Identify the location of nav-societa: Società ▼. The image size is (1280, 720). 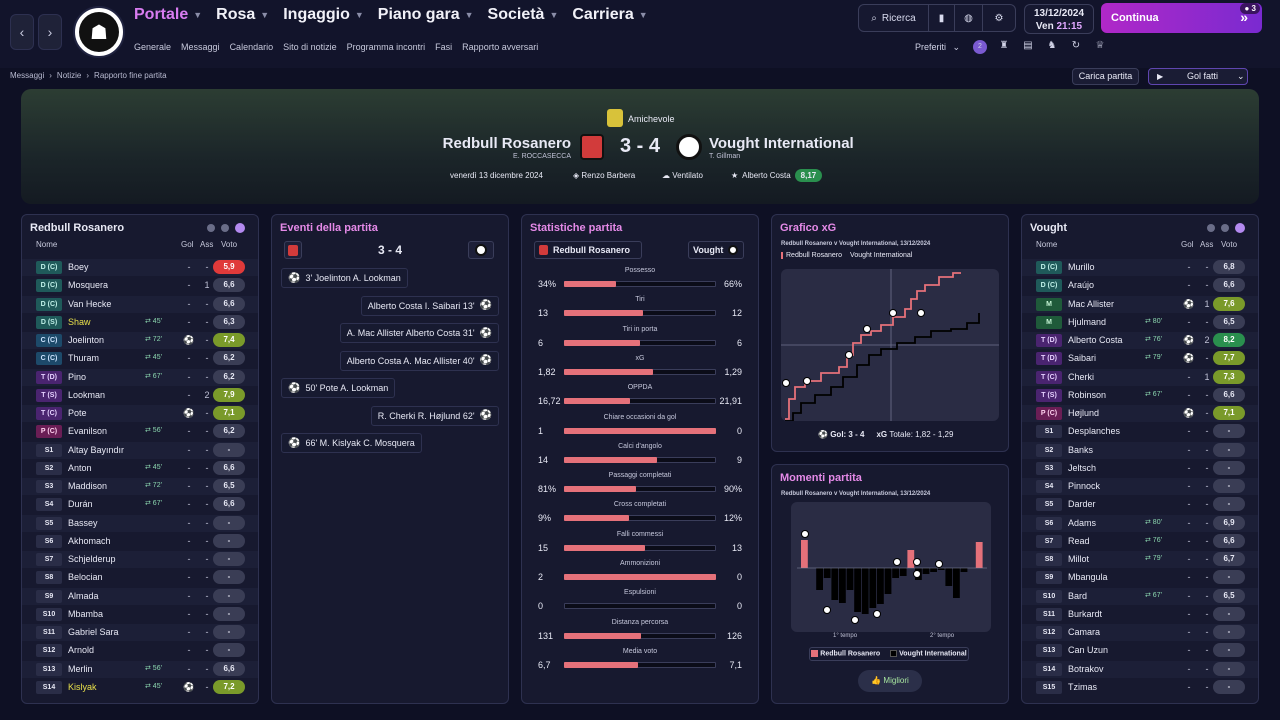
(523, 14).